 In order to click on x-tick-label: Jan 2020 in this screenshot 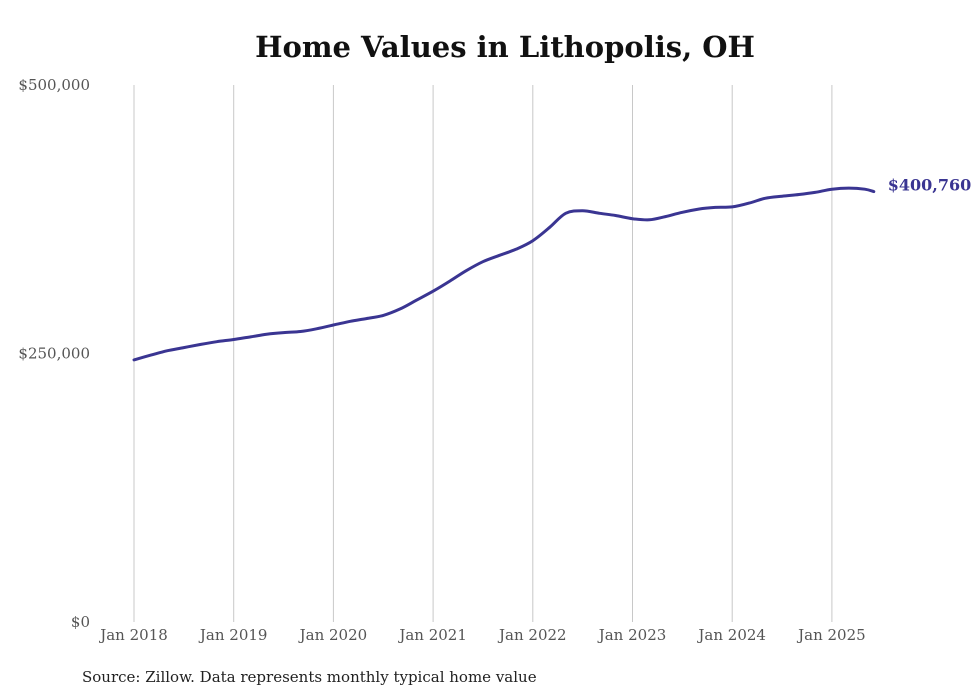, I will do `click(333, 635)`.